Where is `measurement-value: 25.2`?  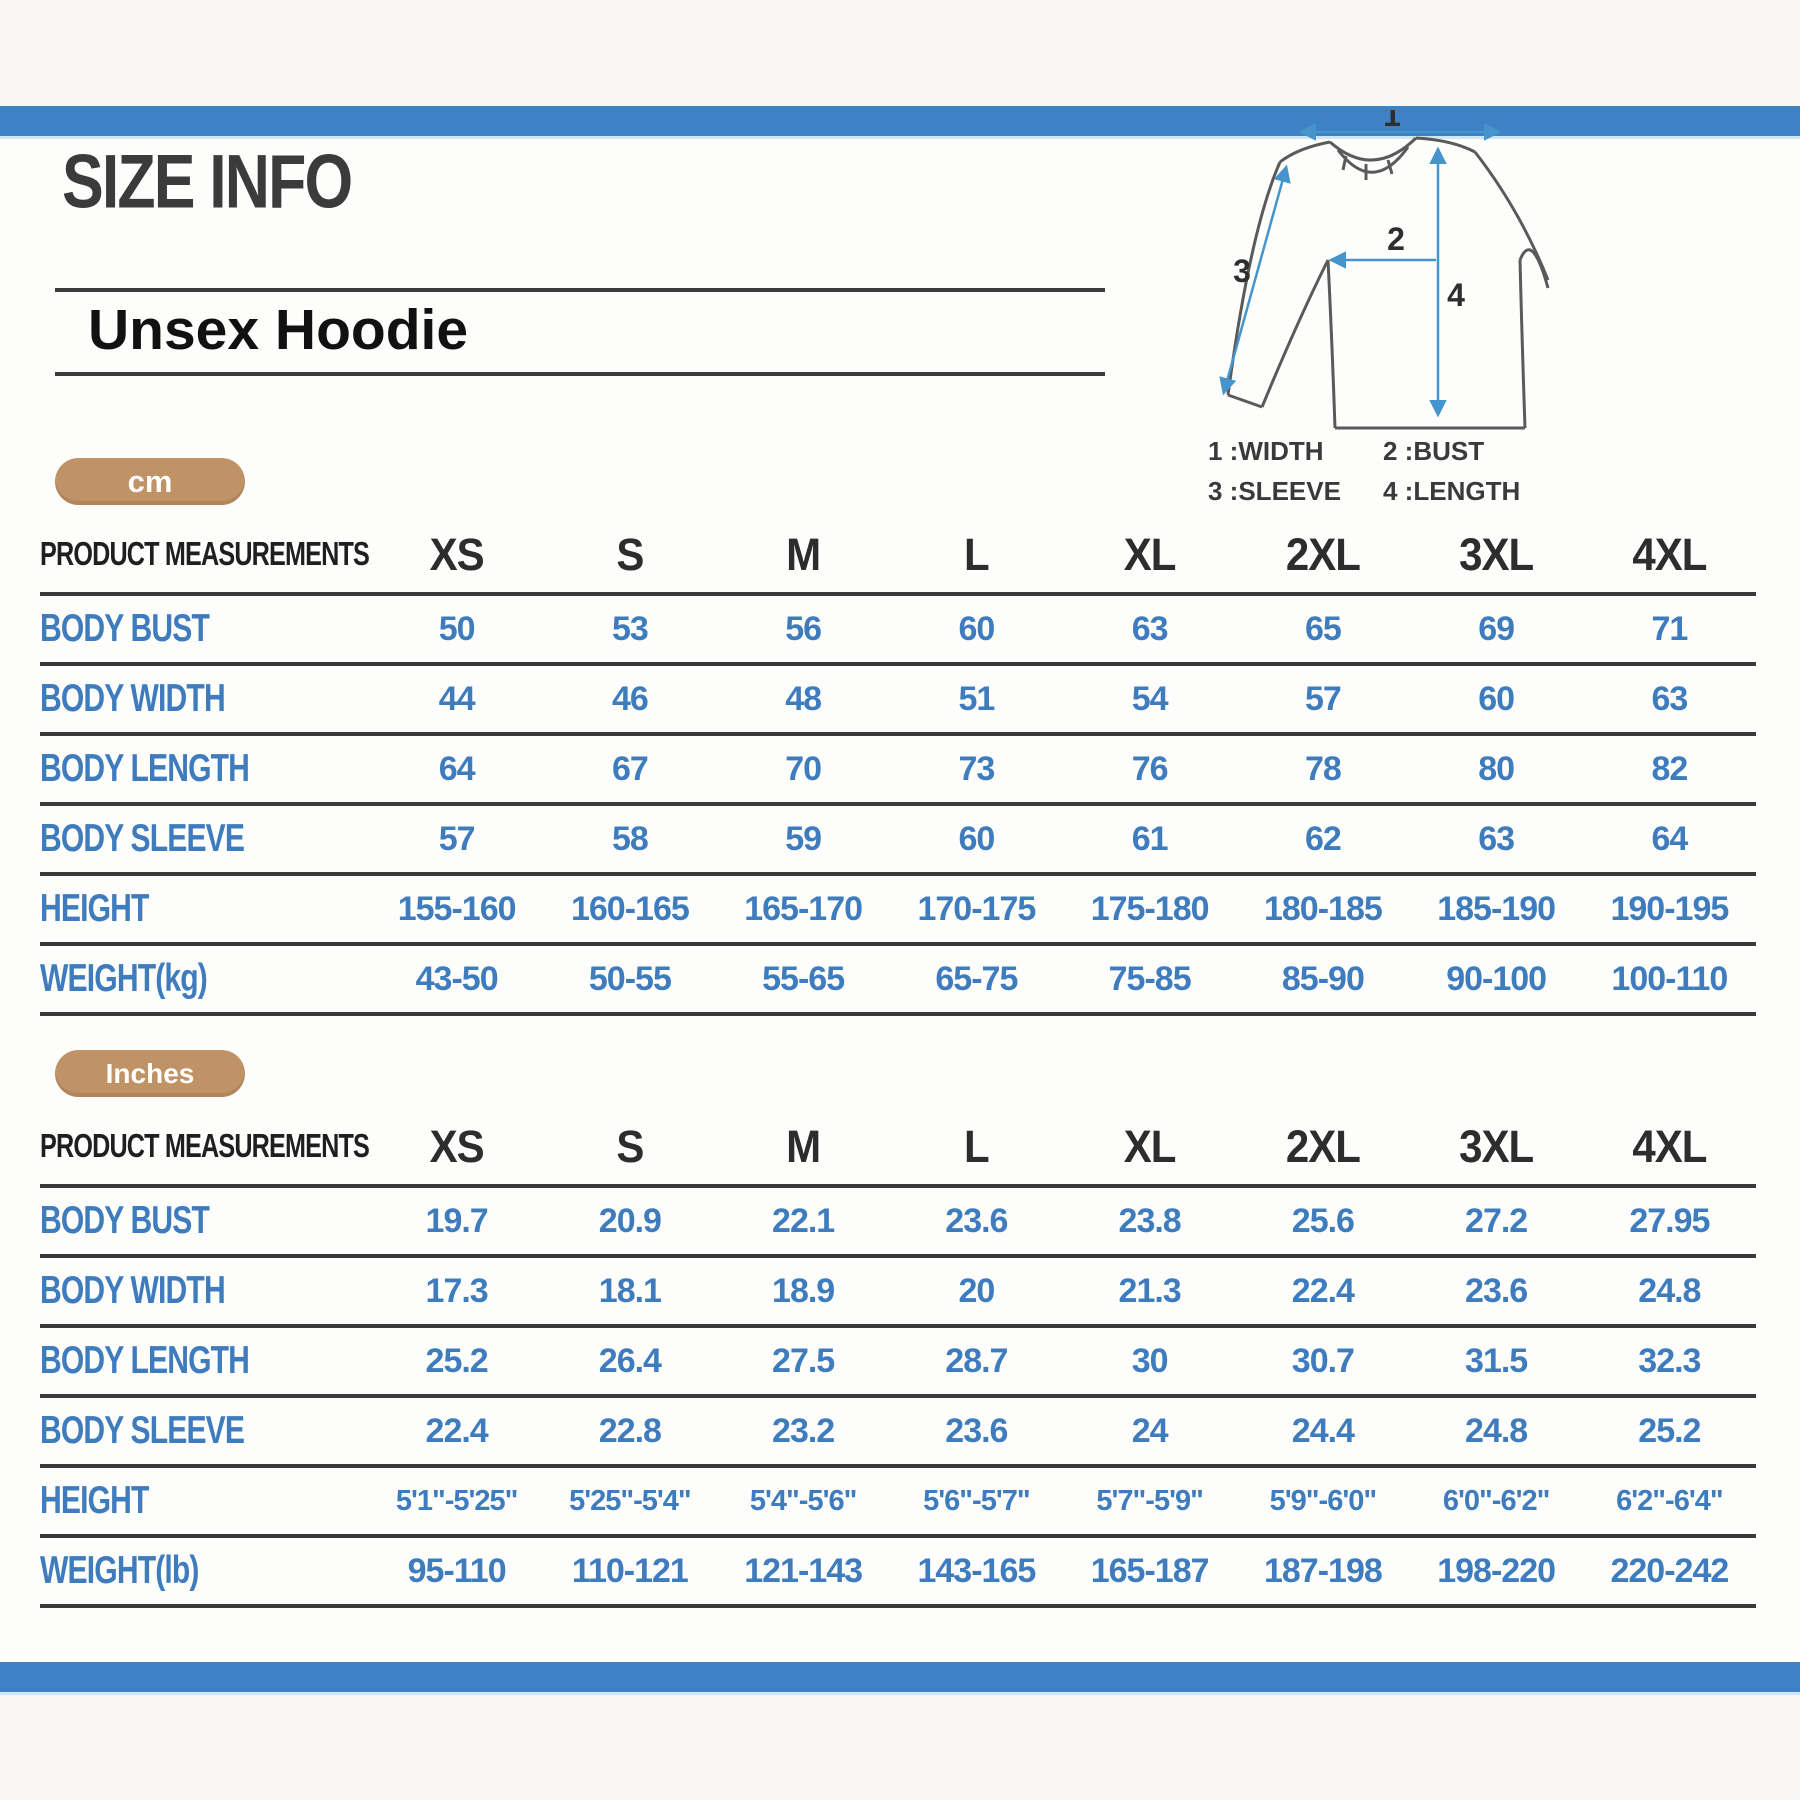 measurement-value: 25.2 is located at coordinates (457, 1360).